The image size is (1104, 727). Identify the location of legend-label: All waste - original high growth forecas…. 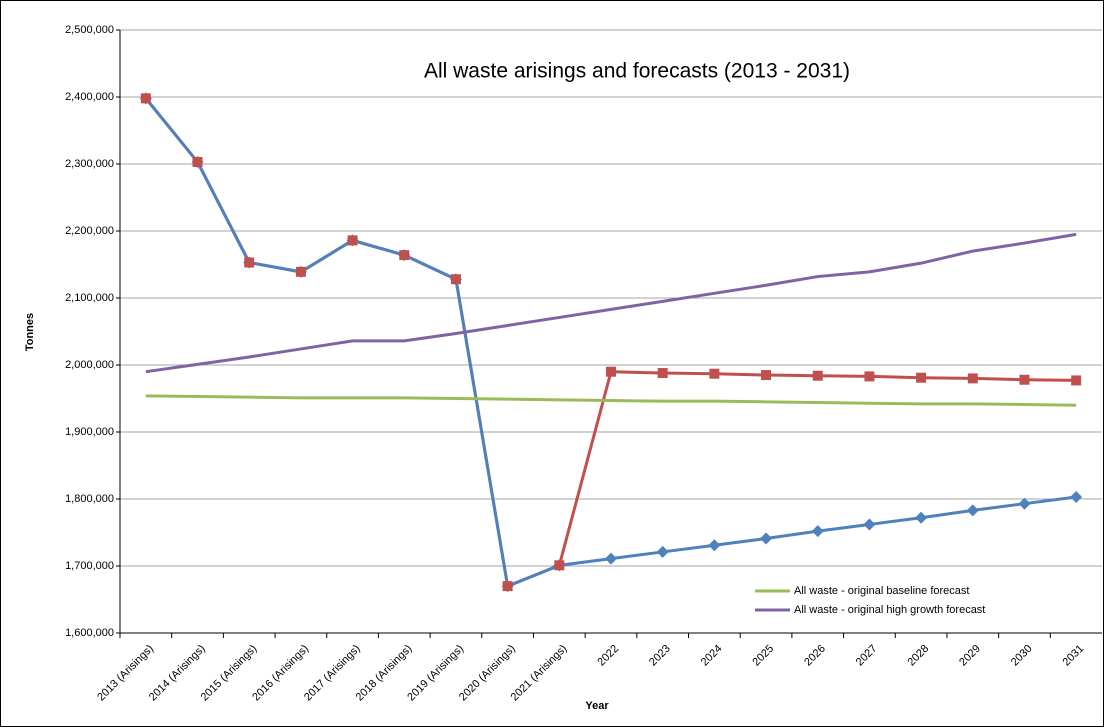
(889, 610).